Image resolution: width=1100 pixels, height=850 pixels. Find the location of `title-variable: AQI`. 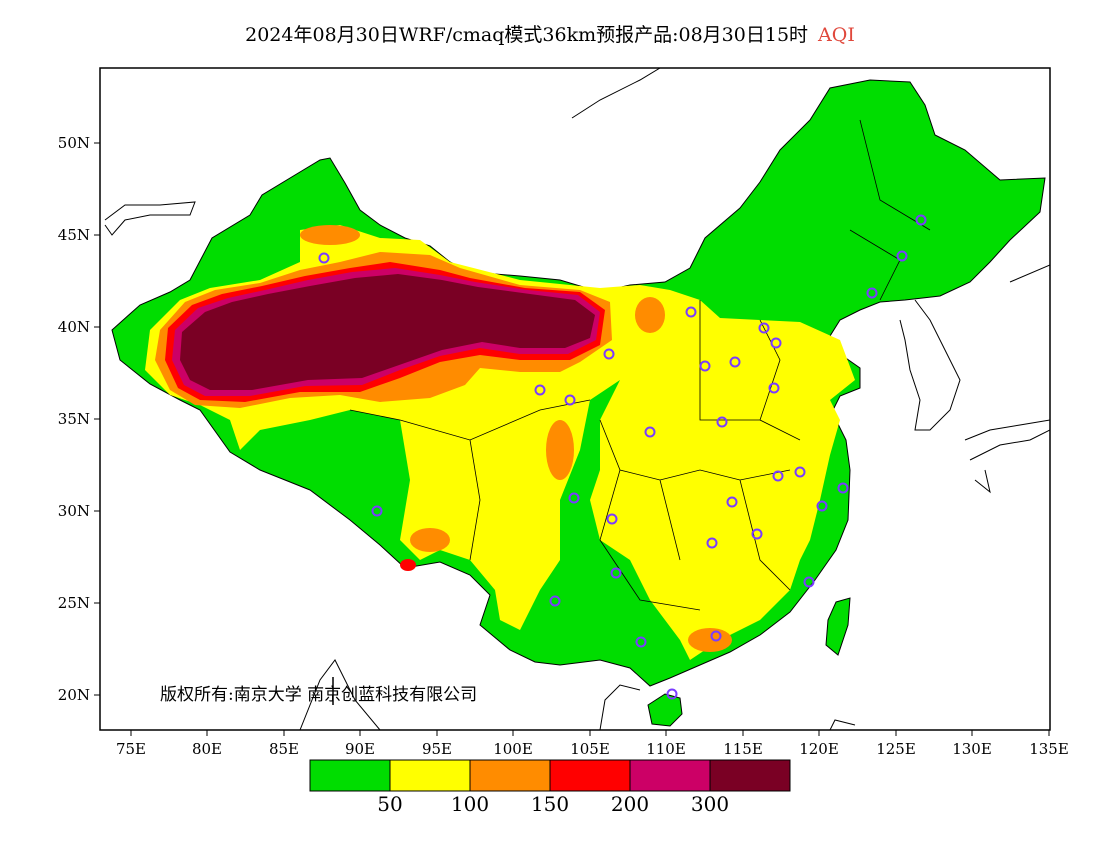

title-variable: AQI is located at coordinates (836, 35).